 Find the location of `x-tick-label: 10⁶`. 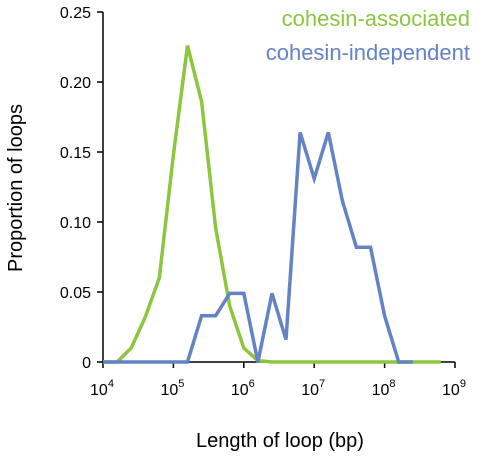

x-tick-label: 10⁶ is located at coordinates (243, 388).